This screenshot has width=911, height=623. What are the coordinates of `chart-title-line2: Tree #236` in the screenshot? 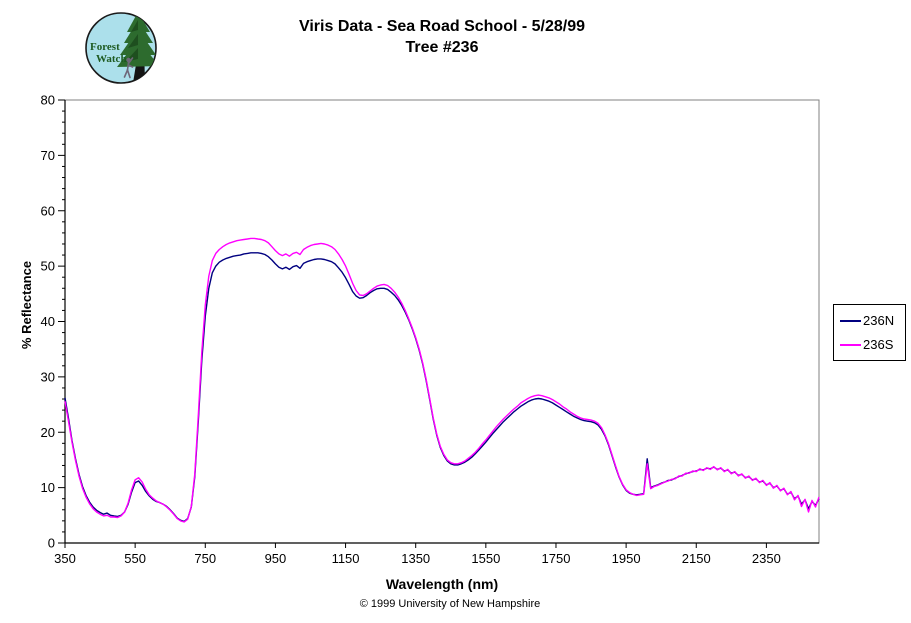 It's located at (442, 47).